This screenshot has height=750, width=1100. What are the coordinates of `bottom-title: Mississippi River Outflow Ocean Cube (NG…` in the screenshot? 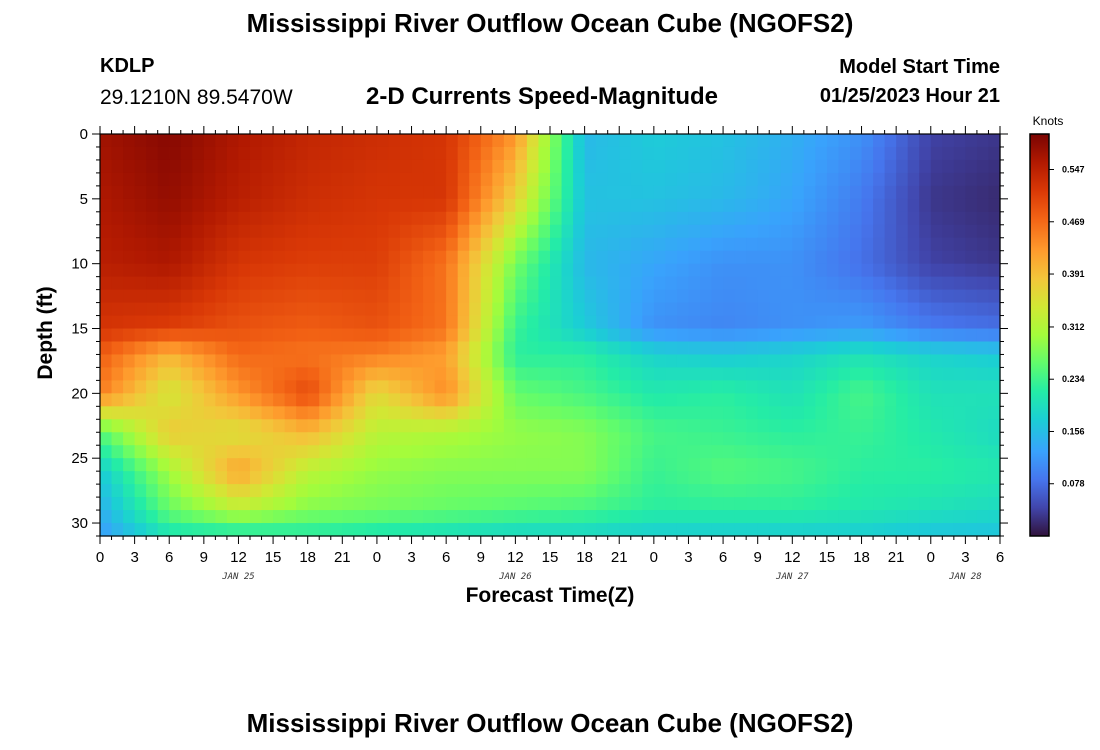 It's located at (550, 723).